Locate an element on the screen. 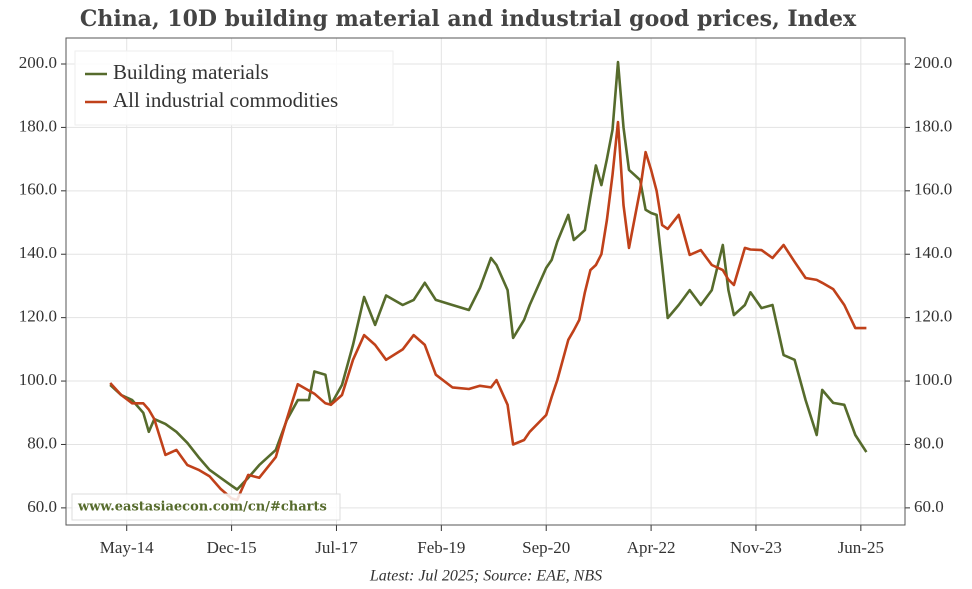 The height and width of the screenshot is (589, 972). watermark-box is located at coordinates (206, 507).